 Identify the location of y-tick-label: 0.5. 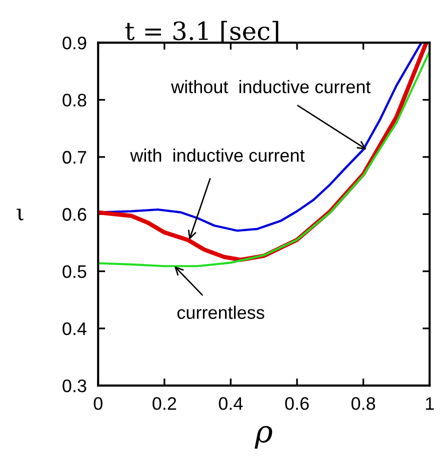
(74, 271).